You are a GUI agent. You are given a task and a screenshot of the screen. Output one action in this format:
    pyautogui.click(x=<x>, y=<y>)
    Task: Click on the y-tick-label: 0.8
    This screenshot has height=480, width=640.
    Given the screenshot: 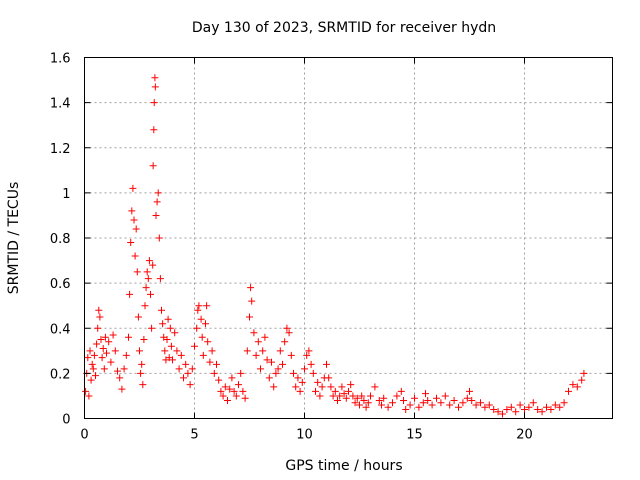 What is the action you would take?
    pyautogui.click(x=60, y=239)
    